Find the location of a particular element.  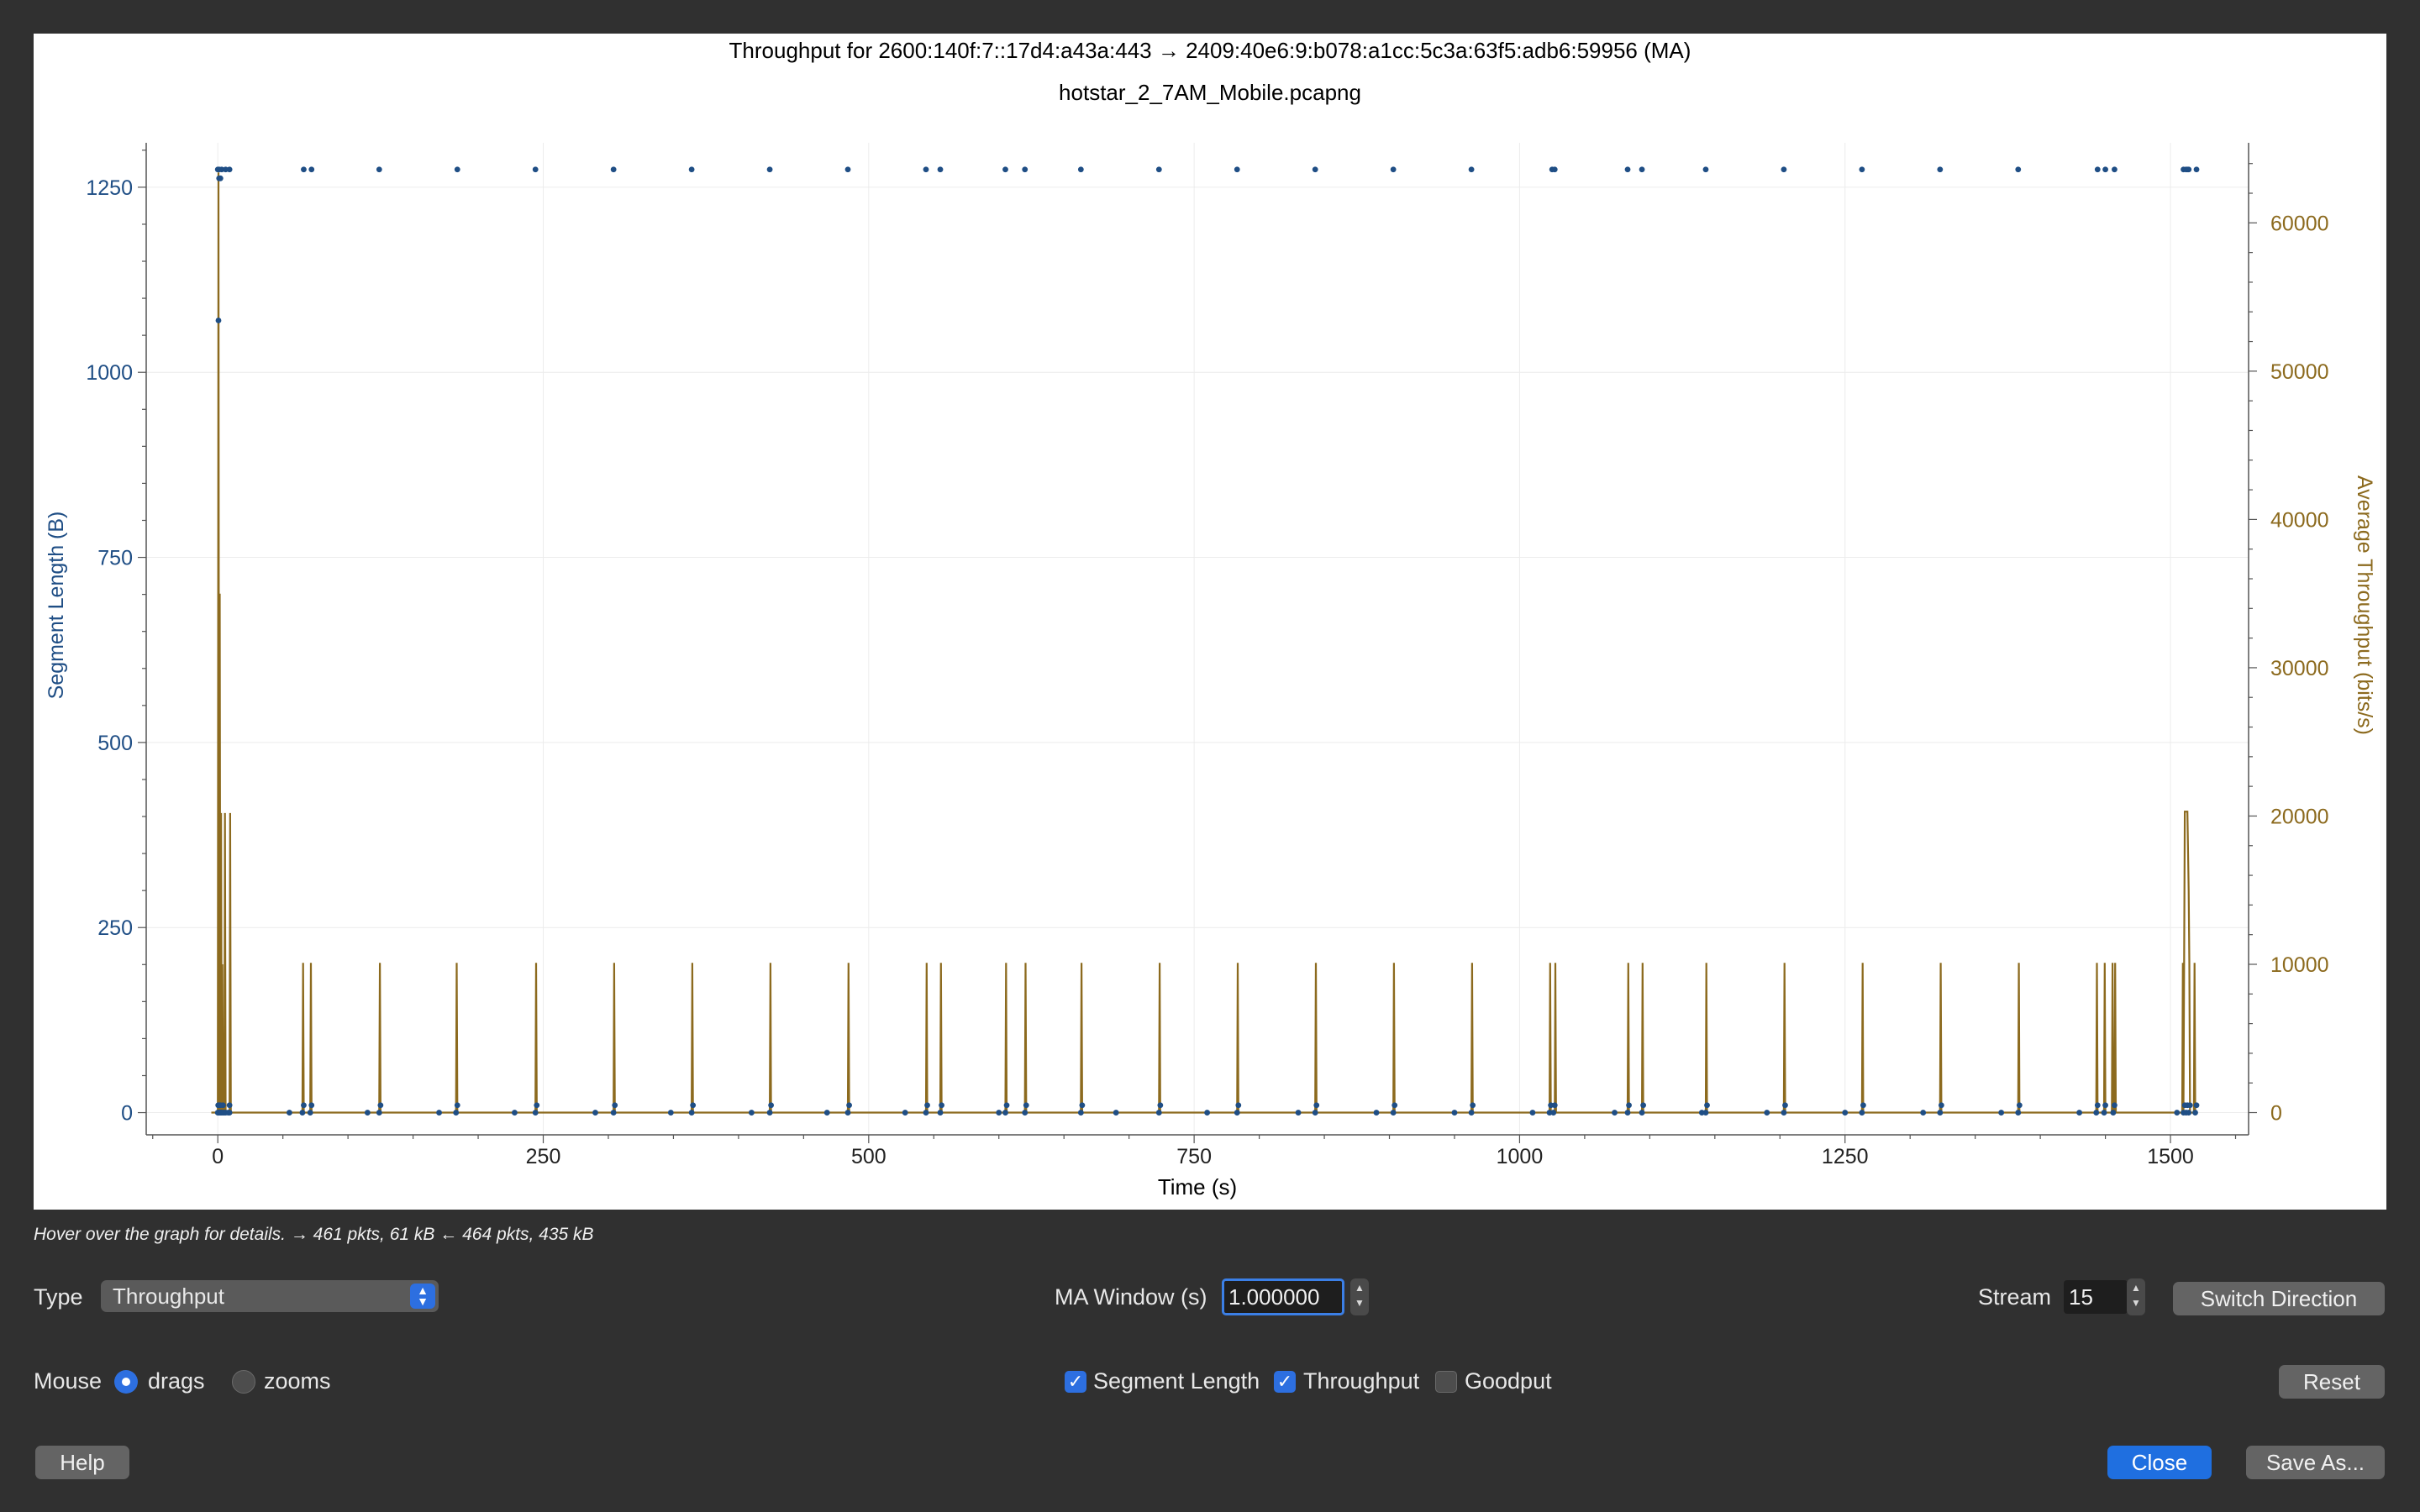

throughput-label: Throughput is located at coordinates (1361, 1381).